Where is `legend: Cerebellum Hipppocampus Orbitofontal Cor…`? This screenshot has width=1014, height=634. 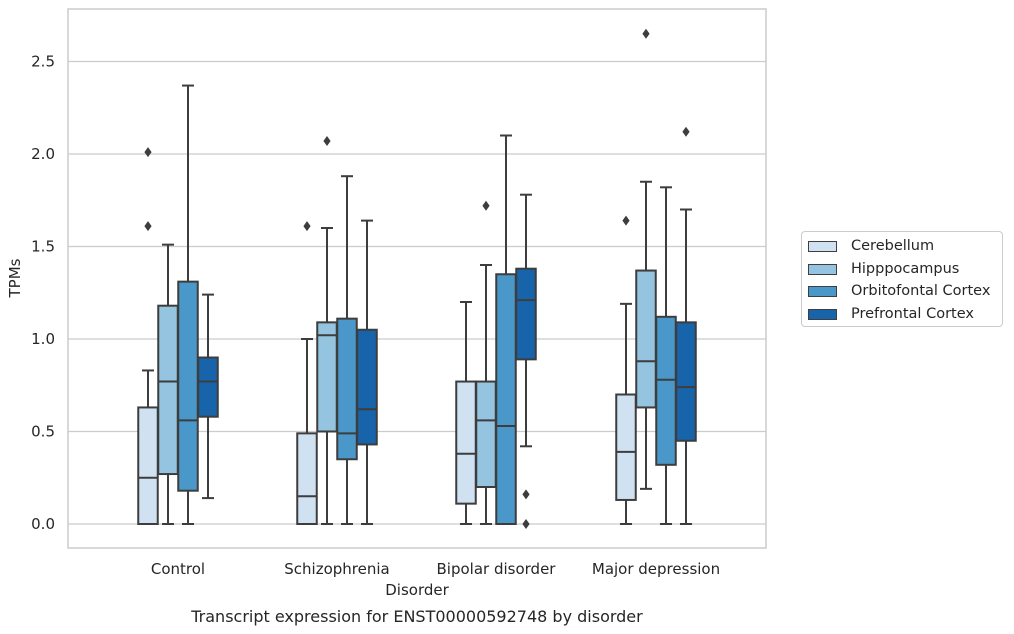 legend: Cerebellum Hipppocampus Orbitofontal Cor… is located at coordinates (902, 279).